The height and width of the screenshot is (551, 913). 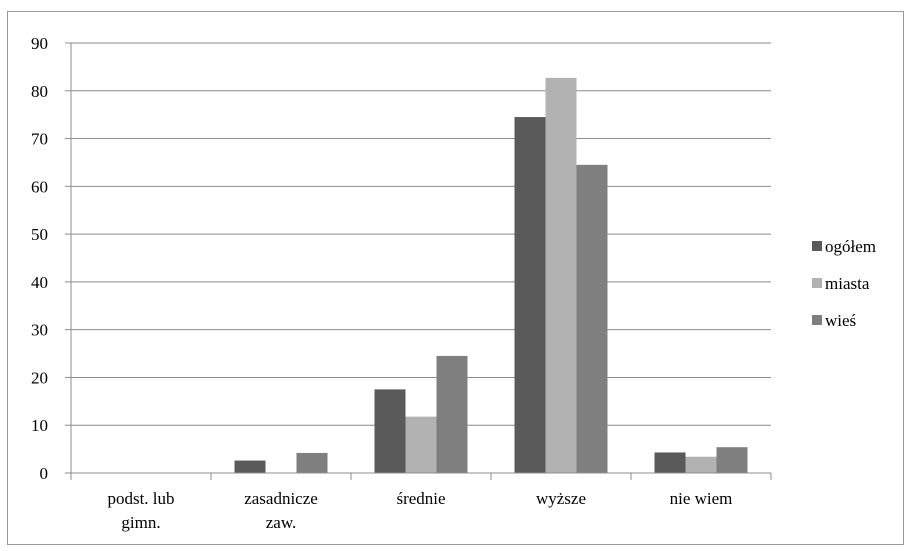 I want to click on x-category-label: wyższe, so click(x=561, y=498).